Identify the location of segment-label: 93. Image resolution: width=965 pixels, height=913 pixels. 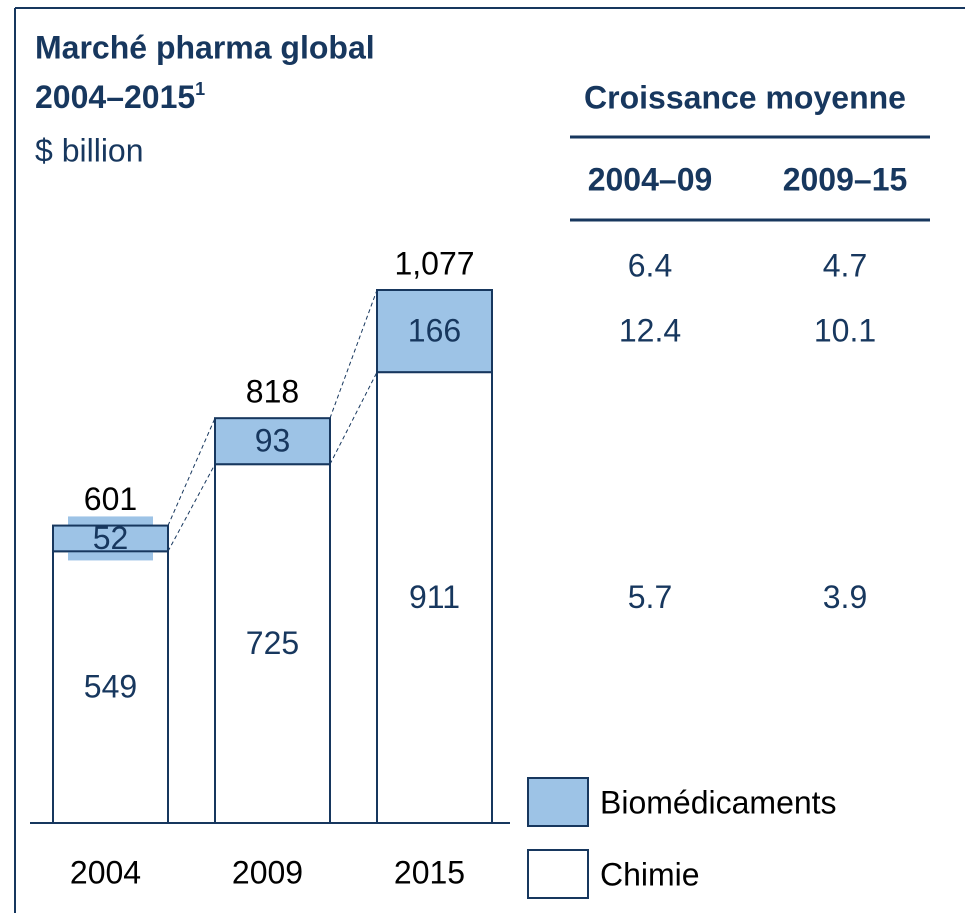
(273, 441).